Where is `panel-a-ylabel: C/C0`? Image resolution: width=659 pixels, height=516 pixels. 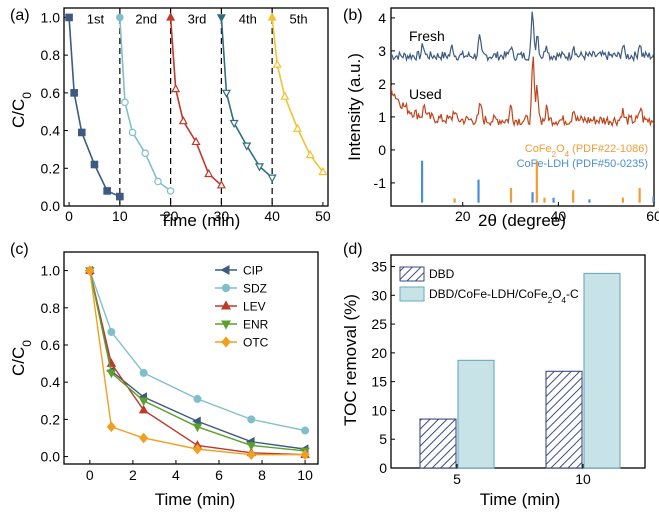
panel-a-ylabel: C/C0 is located at coordinates (21, 110).